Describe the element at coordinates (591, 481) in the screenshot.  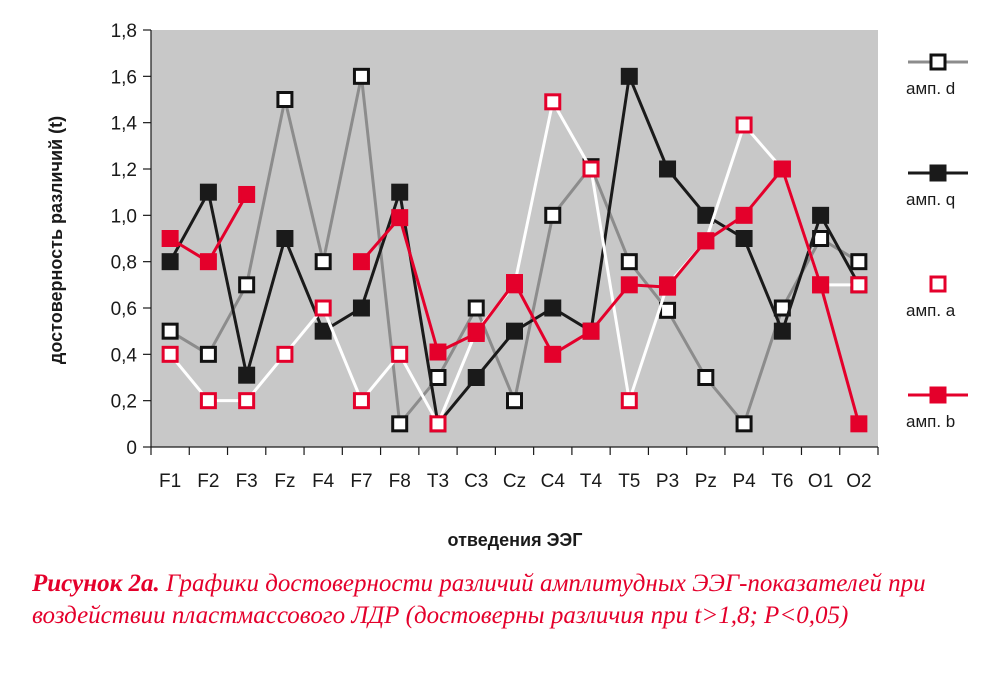
I see `x-tick-label: T4` at that location.